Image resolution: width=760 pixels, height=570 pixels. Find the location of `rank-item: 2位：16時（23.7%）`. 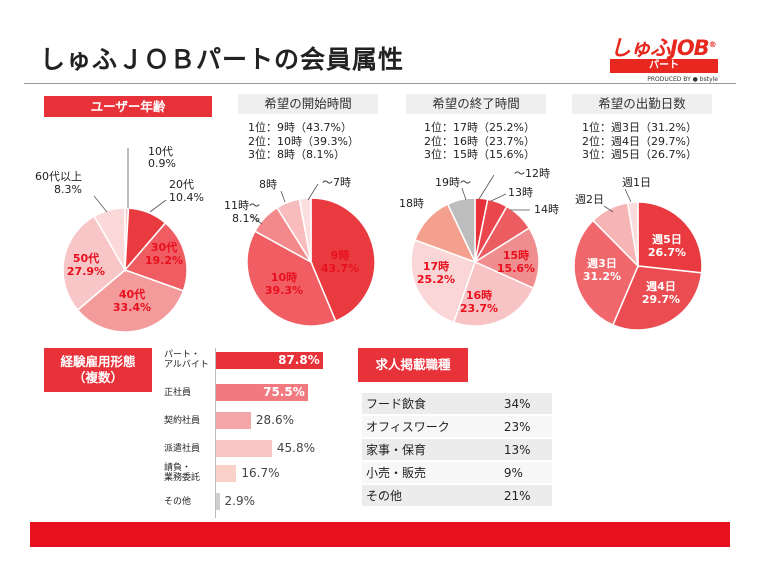

rank-item: 2位：16時（23.7%） is located at coordinates (479, 141).